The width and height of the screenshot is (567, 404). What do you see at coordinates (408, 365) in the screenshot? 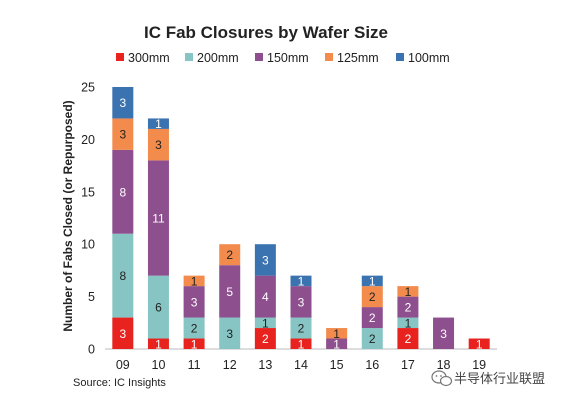
I see `x-tick-label: 17` at bounding box center [408, 365].